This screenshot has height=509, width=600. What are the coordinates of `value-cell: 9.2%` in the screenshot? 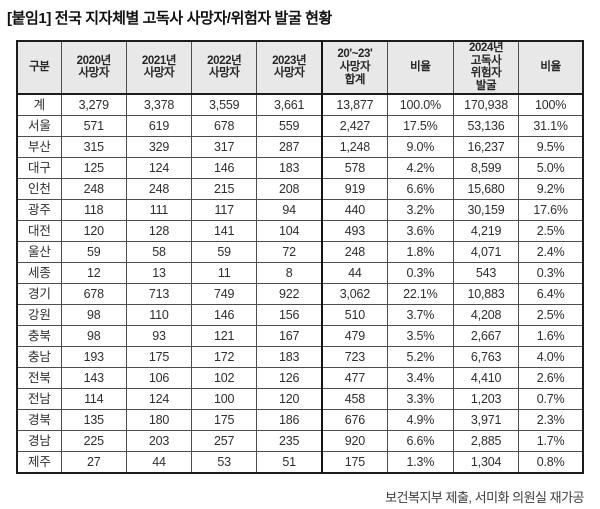 It's located at (551, 188).